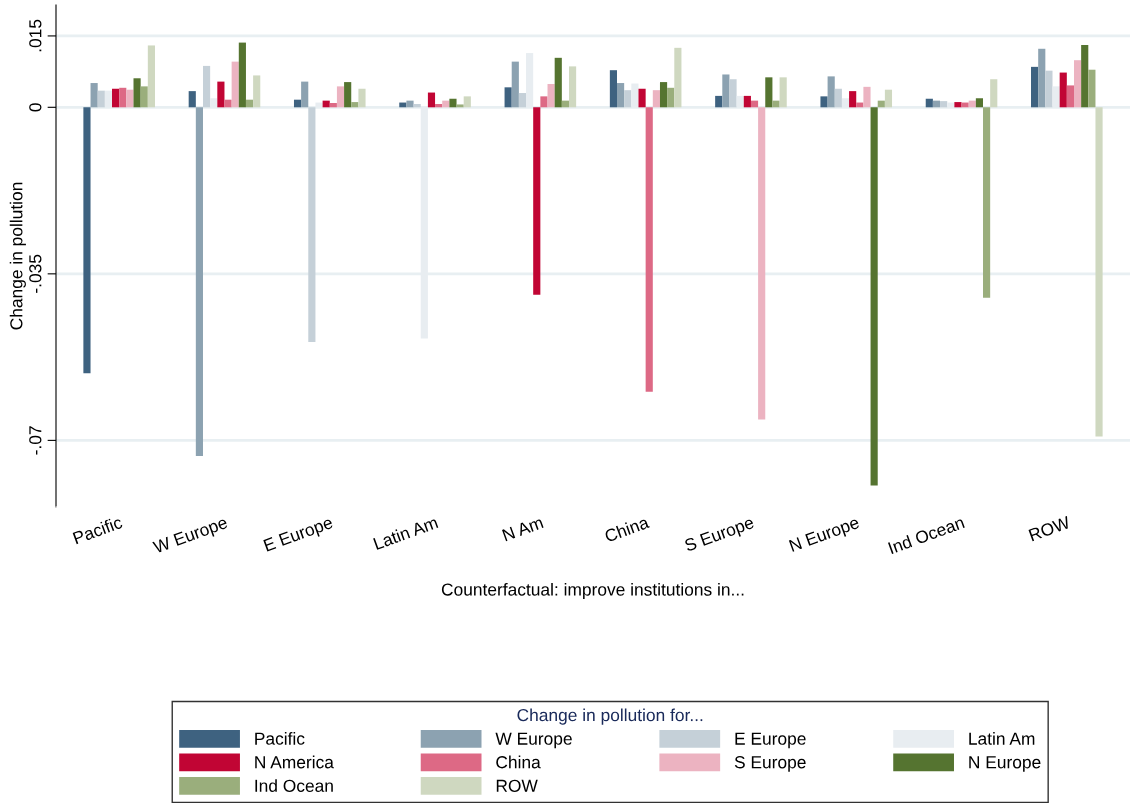  Describe the element at coordinates (405, 532) in the screenshot. I see `x-tick-label: Latin Am` at that location.